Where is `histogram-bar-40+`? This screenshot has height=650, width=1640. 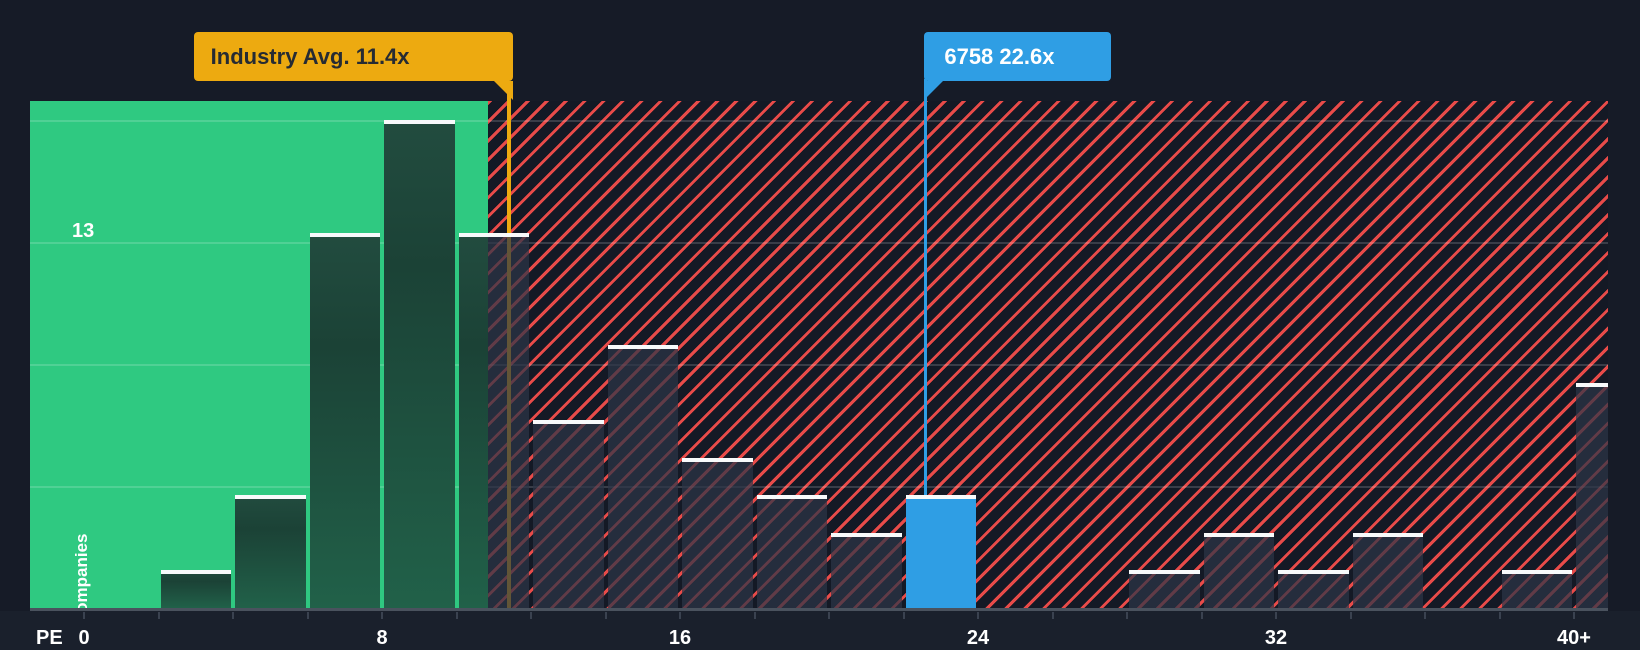
histogram-bar-40+ is located at coordinates (1592, 495).